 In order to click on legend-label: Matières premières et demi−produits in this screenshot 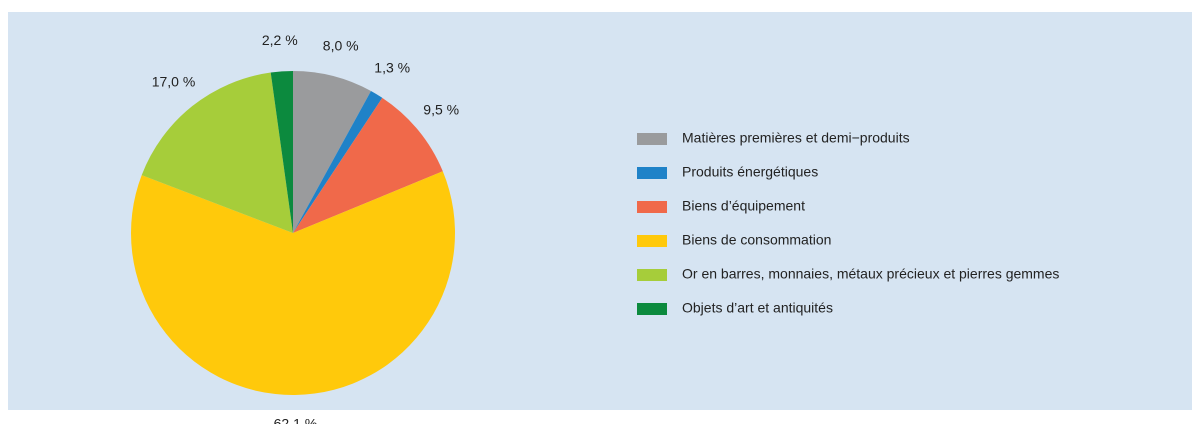, I will do `click(796, 138)`.